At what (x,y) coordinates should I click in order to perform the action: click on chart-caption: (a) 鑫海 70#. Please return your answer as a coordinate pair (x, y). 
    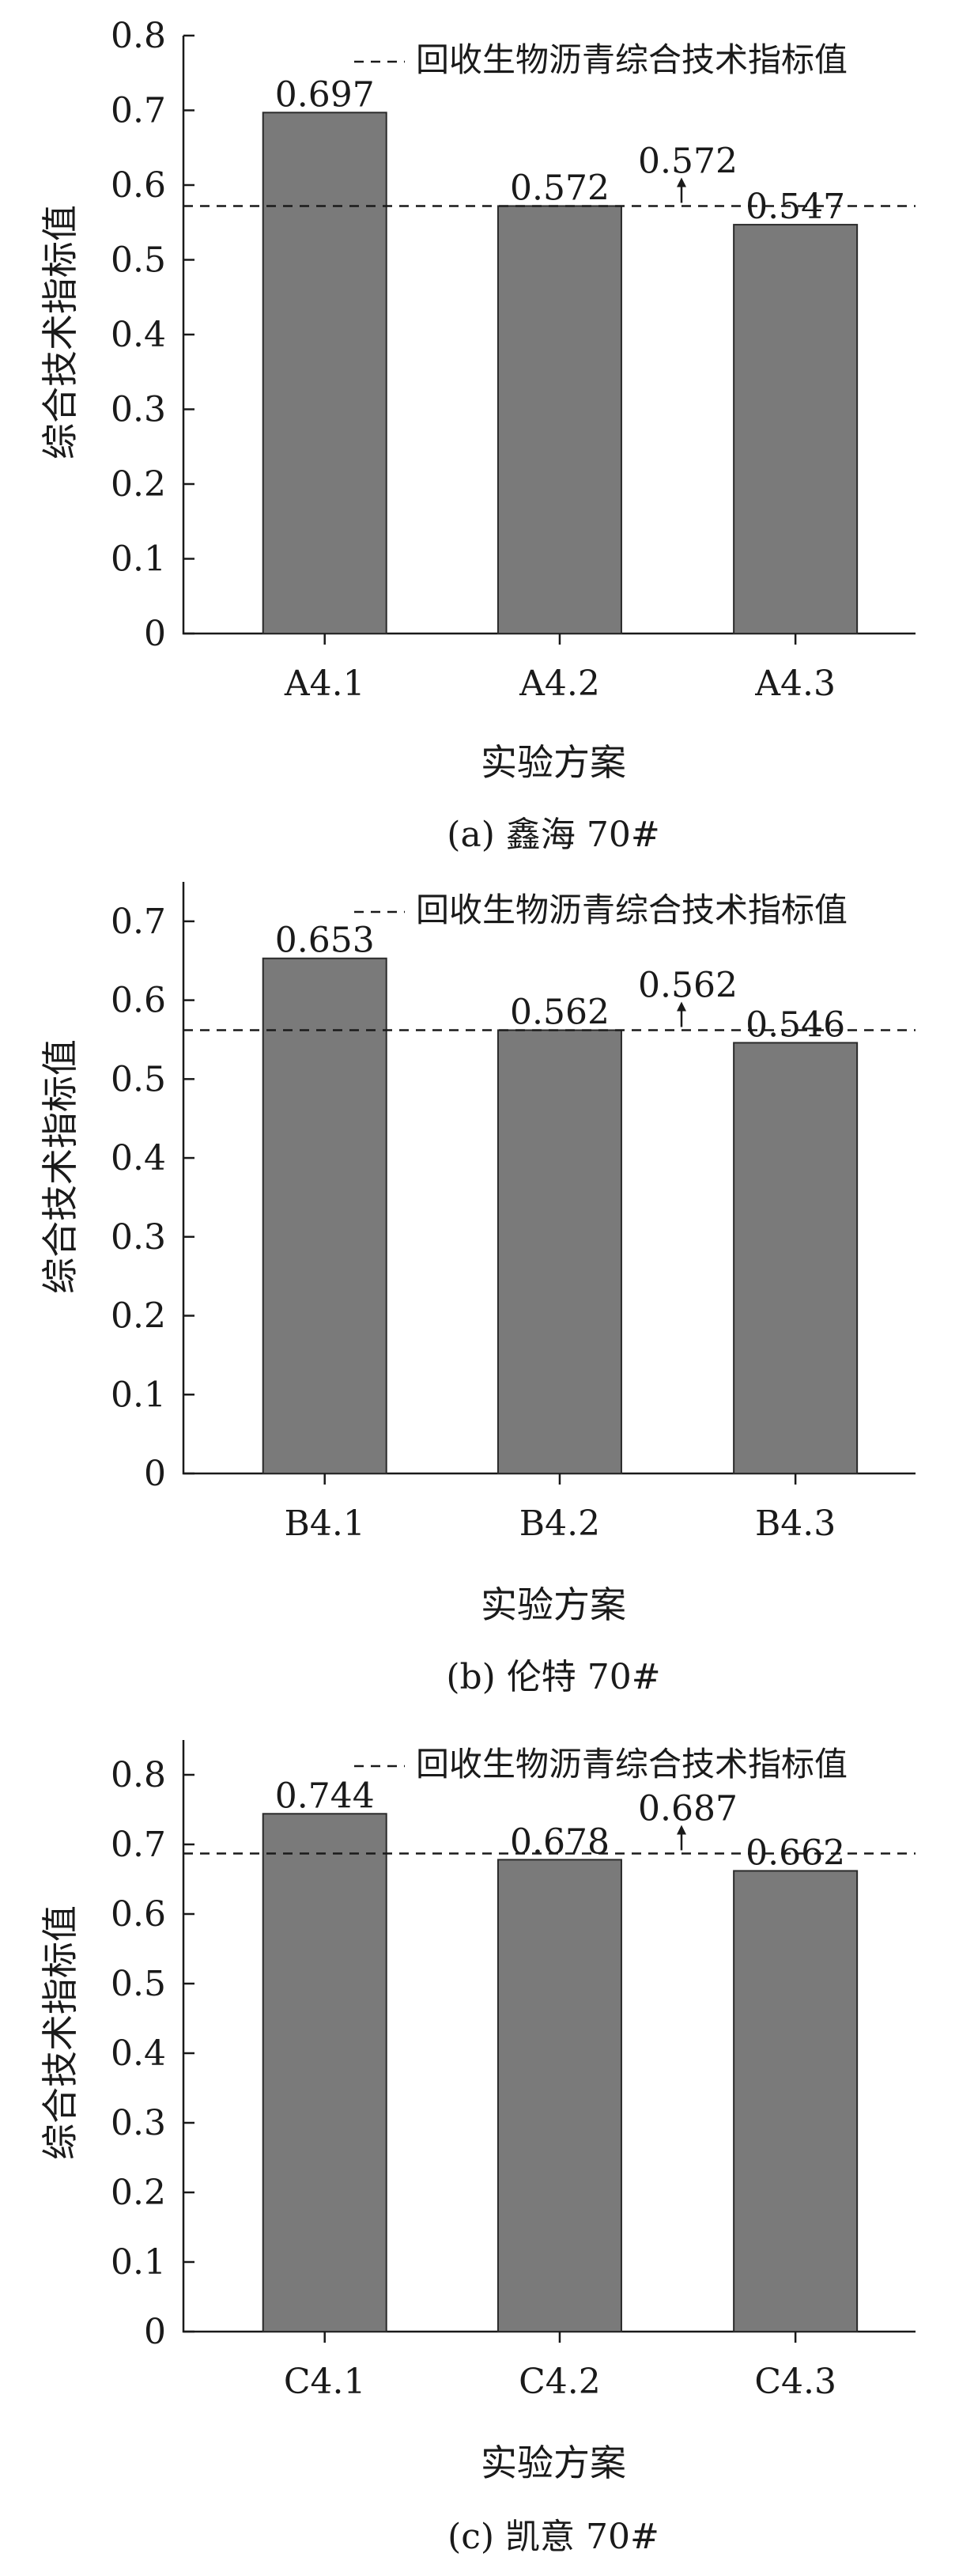
    Looking at the image, I should click on (553, 835).